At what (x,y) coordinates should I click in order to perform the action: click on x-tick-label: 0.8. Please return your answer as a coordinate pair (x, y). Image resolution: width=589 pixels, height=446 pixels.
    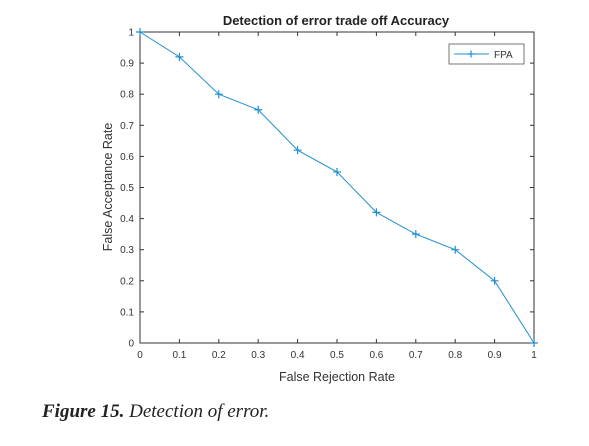
    Looking at the image, I should click on (455, 355).